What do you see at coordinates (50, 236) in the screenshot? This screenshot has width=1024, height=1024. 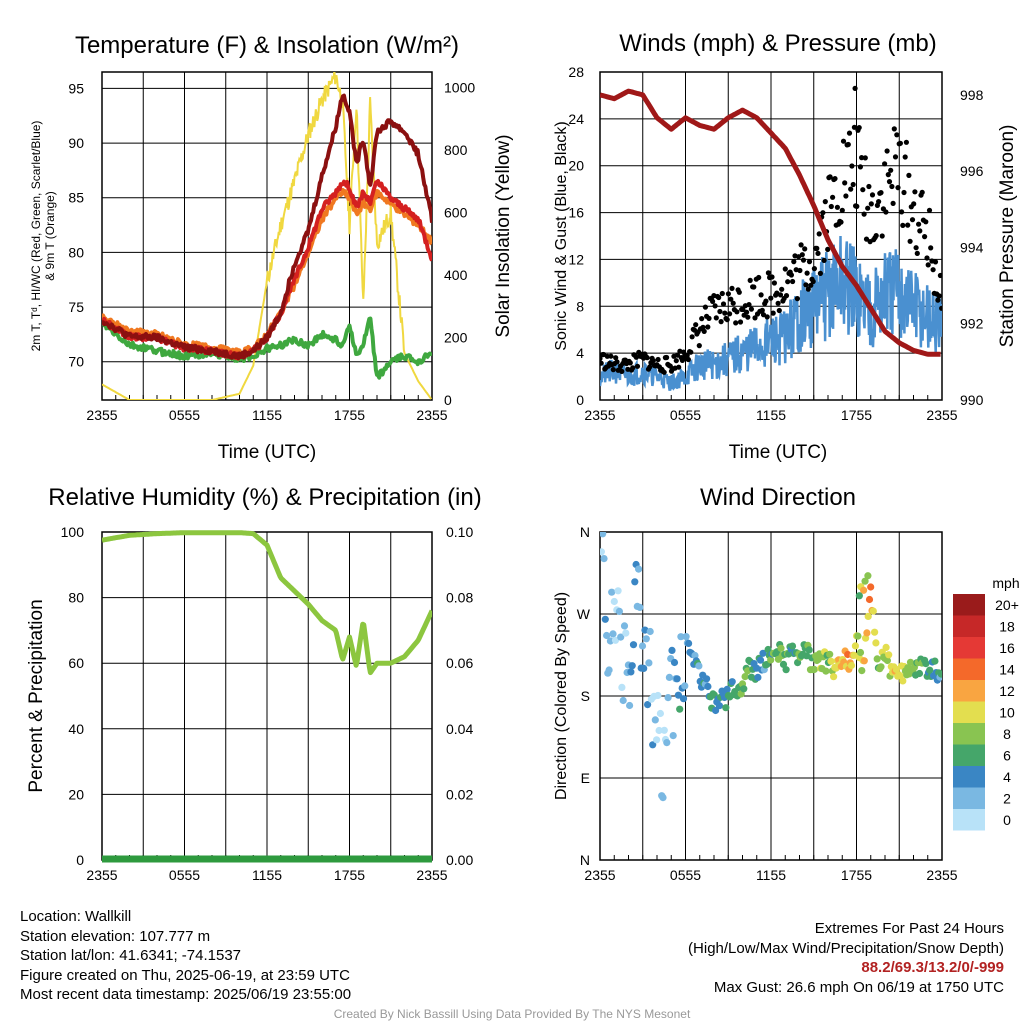 I see `y-axis-label-2: & 9m T (Orange)` at bounding box center [50, 236].